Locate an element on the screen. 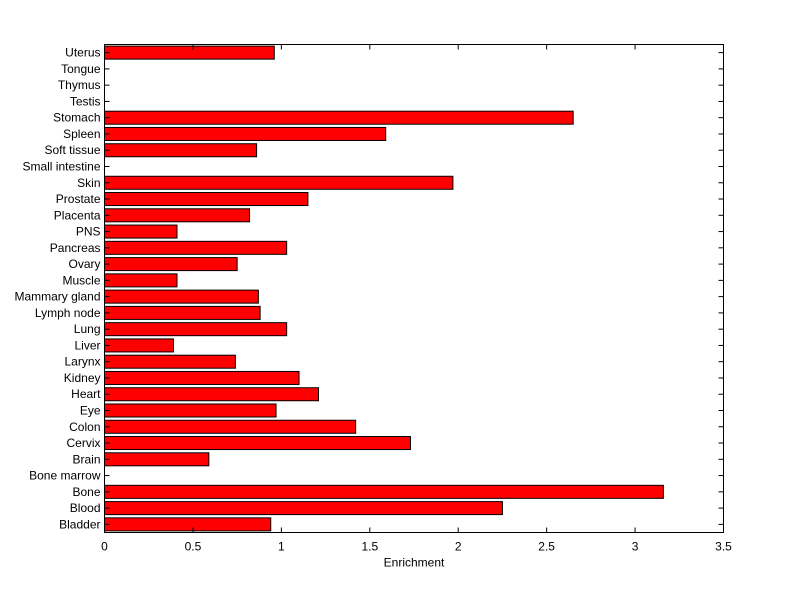 The width and height of the screenshot is (800, 599). bar-bladder is located at coordinates (188, 524).